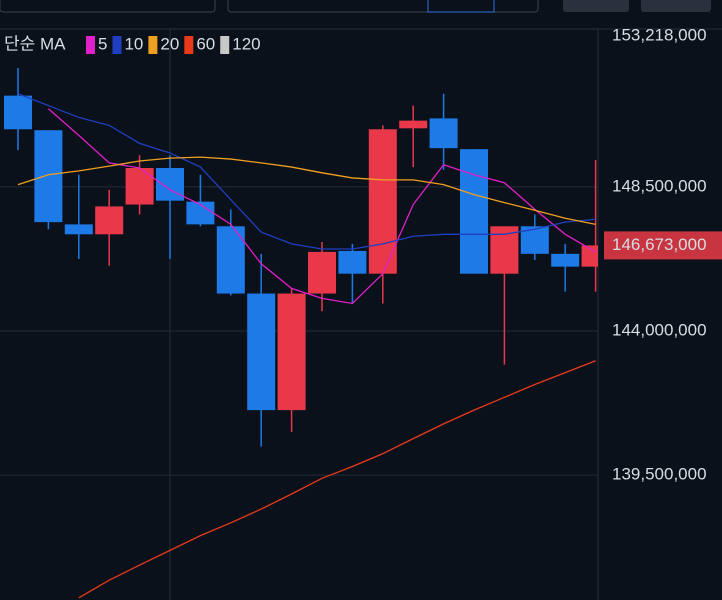 The width and height of the screenshot is (722, 600). I want to click on y-tick-label: 148,500,000, so click(659, 185).